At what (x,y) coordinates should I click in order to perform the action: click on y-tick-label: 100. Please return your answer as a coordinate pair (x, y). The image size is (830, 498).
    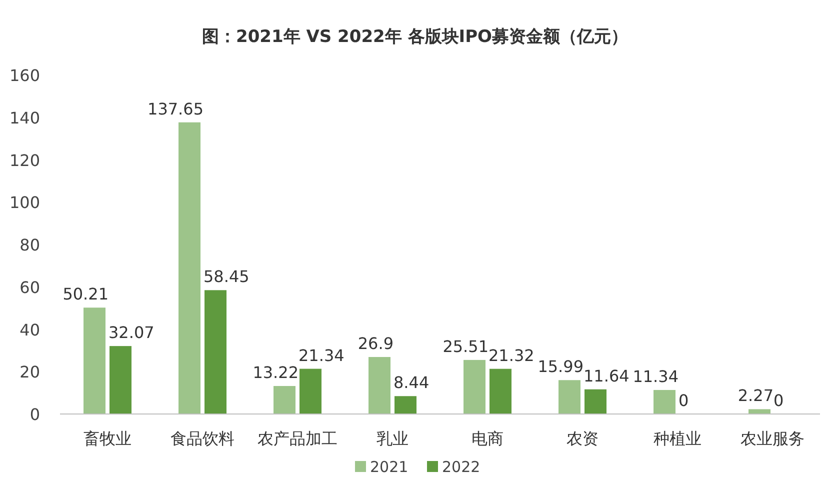
    Looking at the image, I should click on (24, 202).